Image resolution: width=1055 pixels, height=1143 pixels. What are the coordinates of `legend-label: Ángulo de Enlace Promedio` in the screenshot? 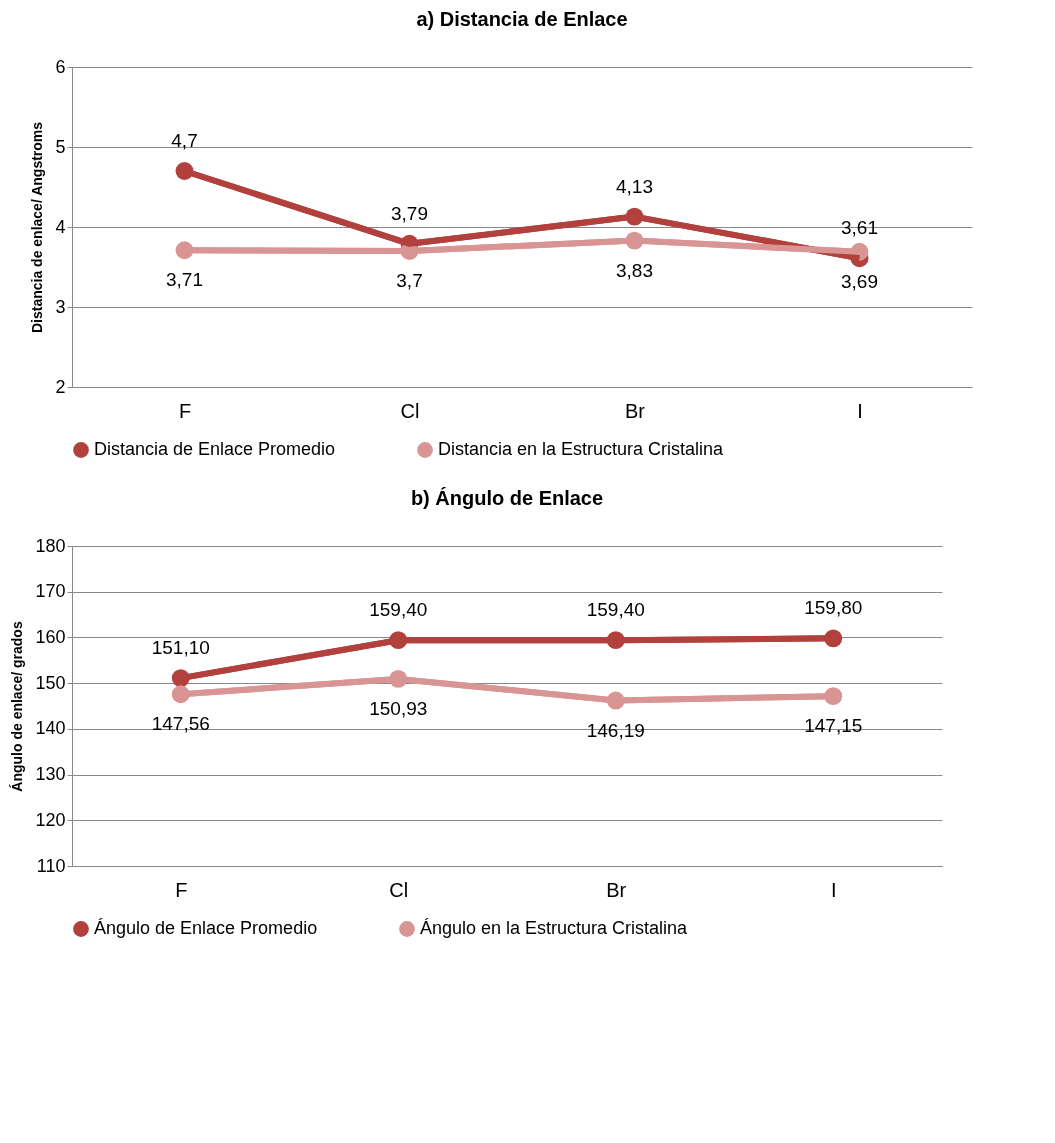 It's located at (206, 928).